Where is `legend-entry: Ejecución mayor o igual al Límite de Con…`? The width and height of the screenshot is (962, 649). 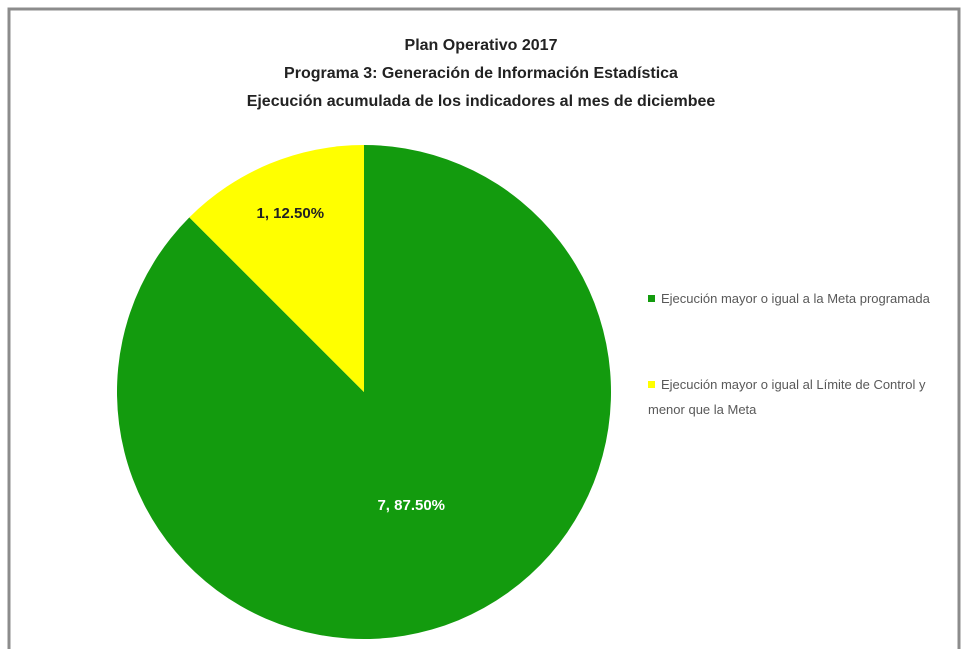 legend-entry: Ejecución mayor o igual al Límite de Con… is located at coordinates (798, 397).